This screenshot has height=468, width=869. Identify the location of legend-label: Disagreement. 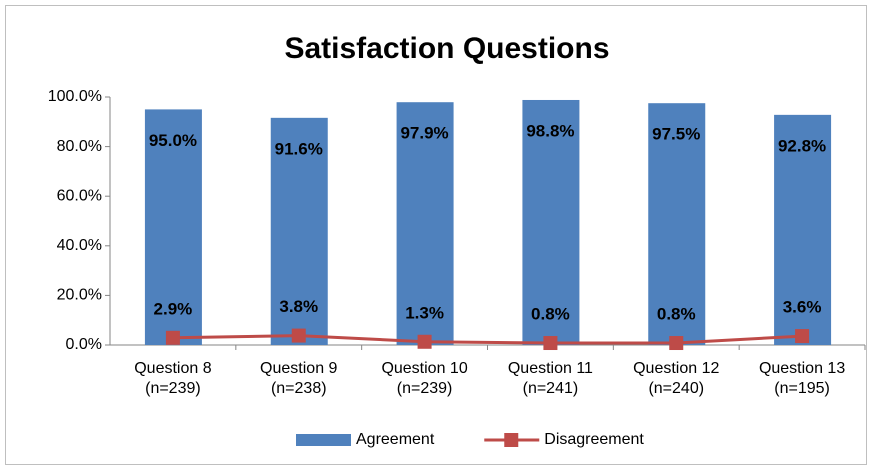
(594, 439).